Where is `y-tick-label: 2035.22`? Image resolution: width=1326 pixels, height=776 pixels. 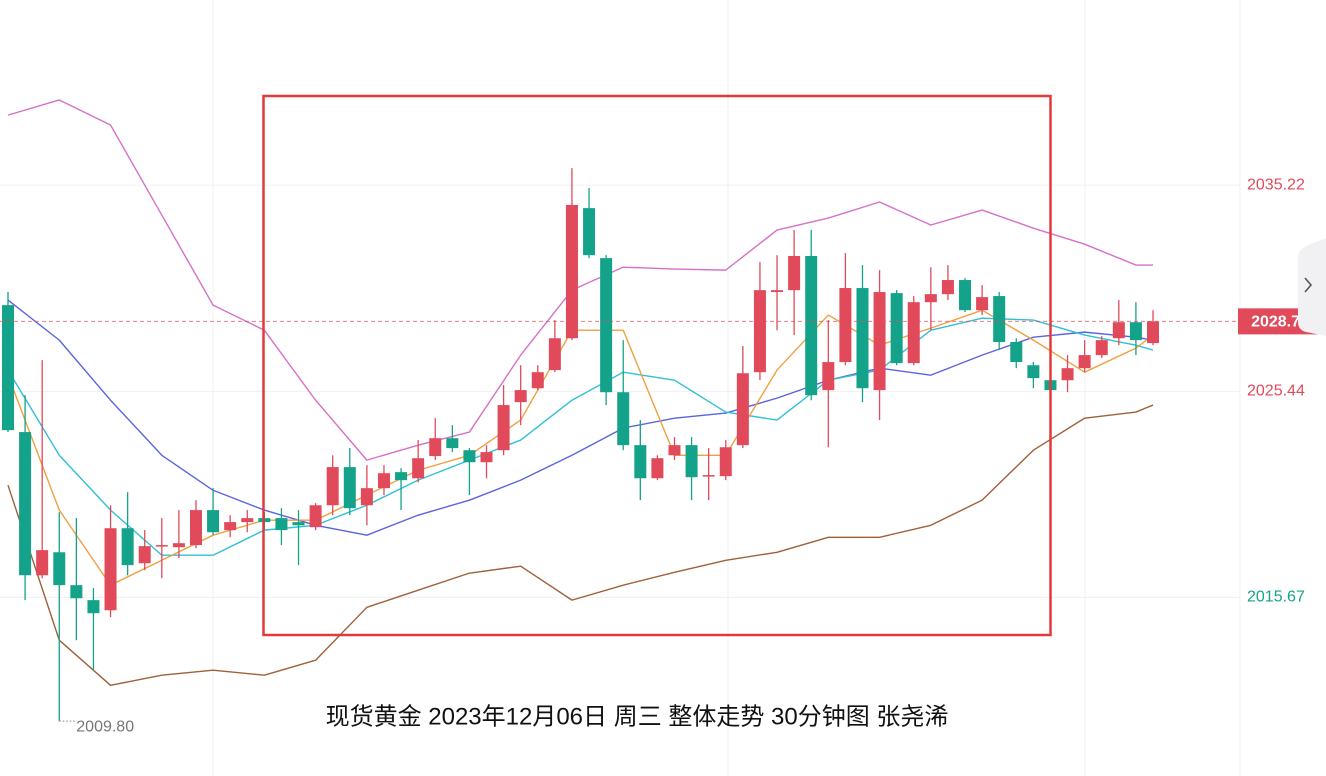
y-tick-label: 2035.22 is located at coordinates (1276, 184).